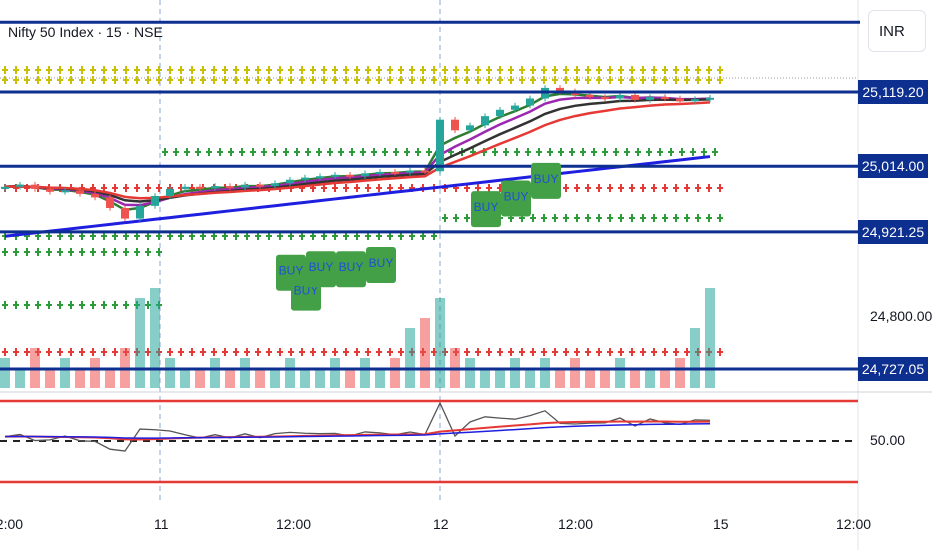 The width and height of the screenshot is (932, 550). I want to click on buy-signal-box, so click(351, 269).